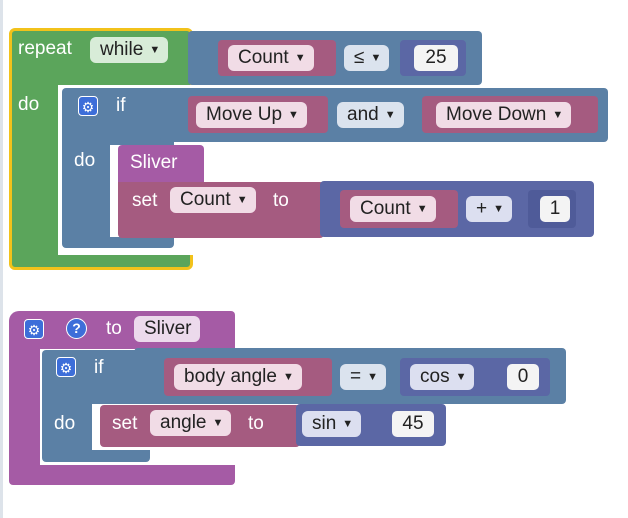 The width and height of the screenshot is (628, 518). I want to click on move-up-value: Move Up, so click(244, 114).